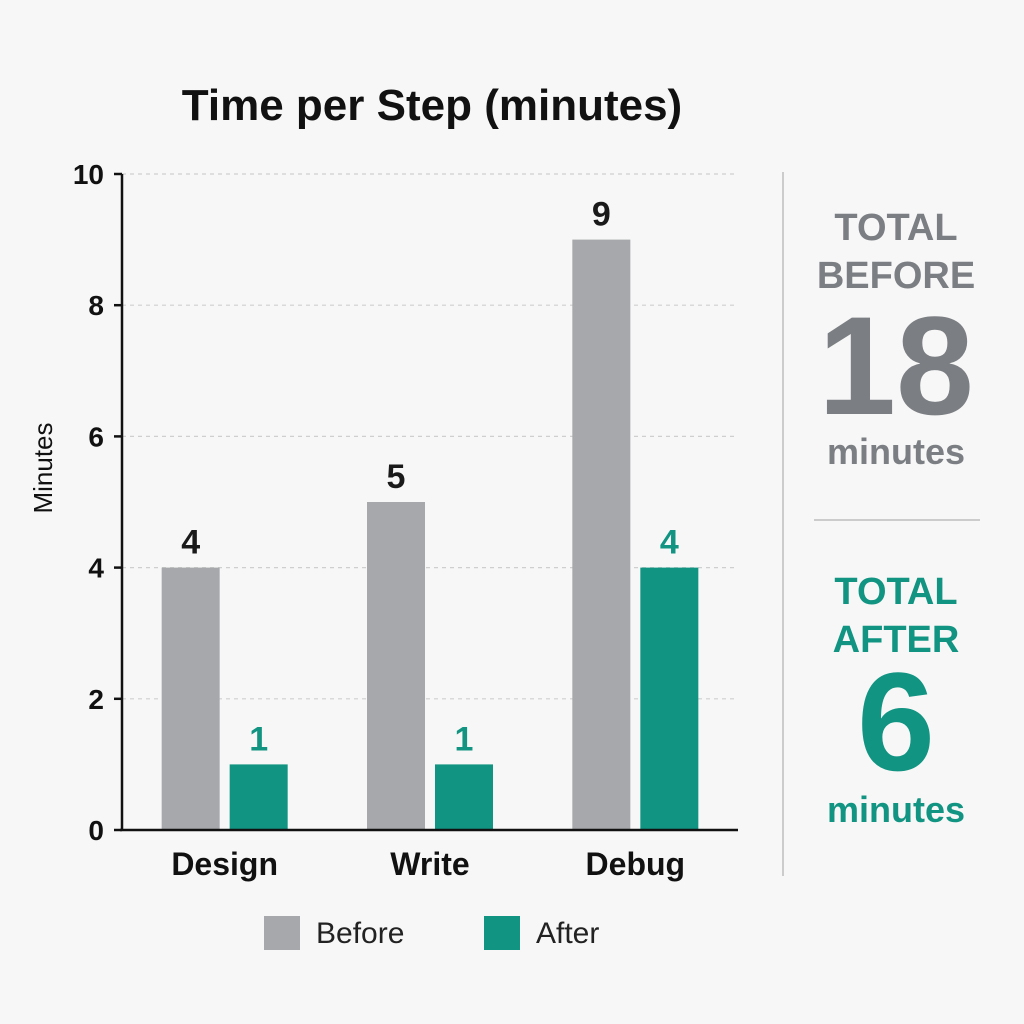 Image resolution: width=1024 pixels, height=1024 pixels. What do you see at coordinates (464, 739) in the screenshot?
I see `data-label-write-after: 1` at bounding box center [464, 739].